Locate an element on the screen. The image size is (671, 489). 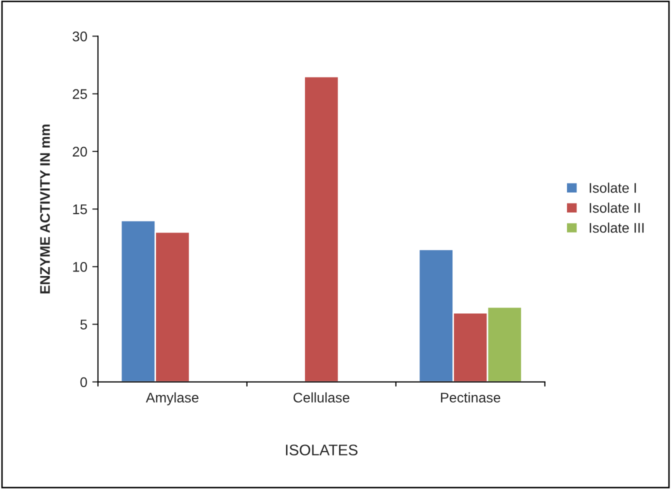
x-tick-label: Pectinase is located at coordinates (470, 397).